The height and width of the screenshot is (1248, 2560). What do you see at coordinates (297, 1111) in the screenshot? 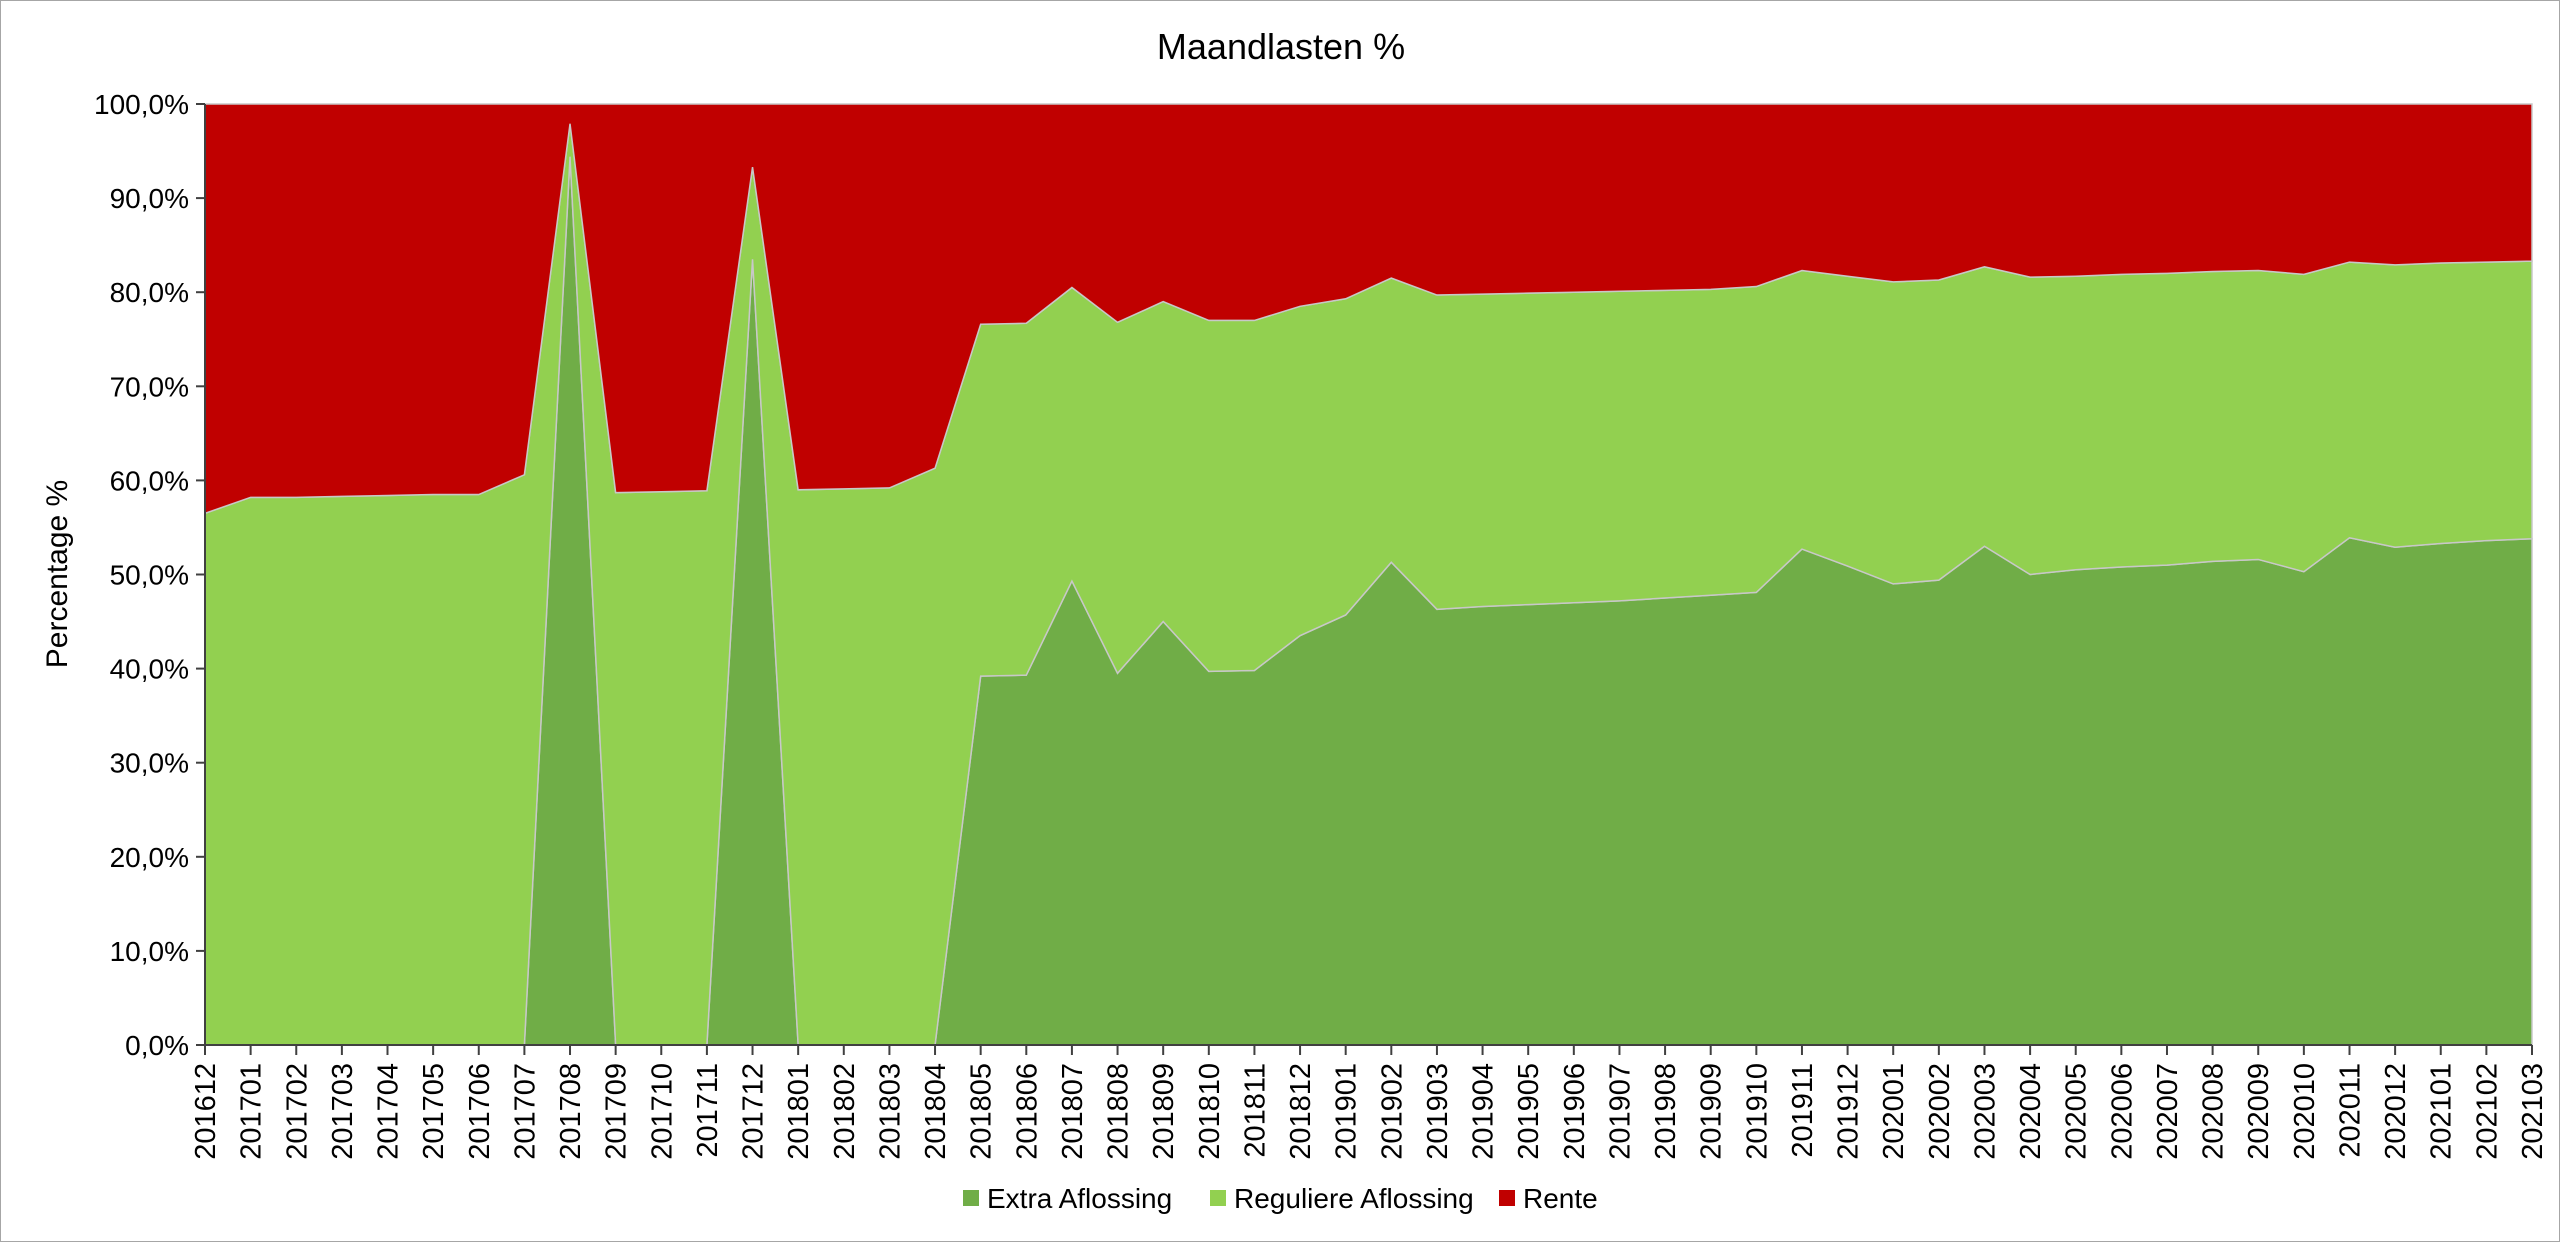
I see `x-tick-label: 201702` at bounding box center [297, 1111].